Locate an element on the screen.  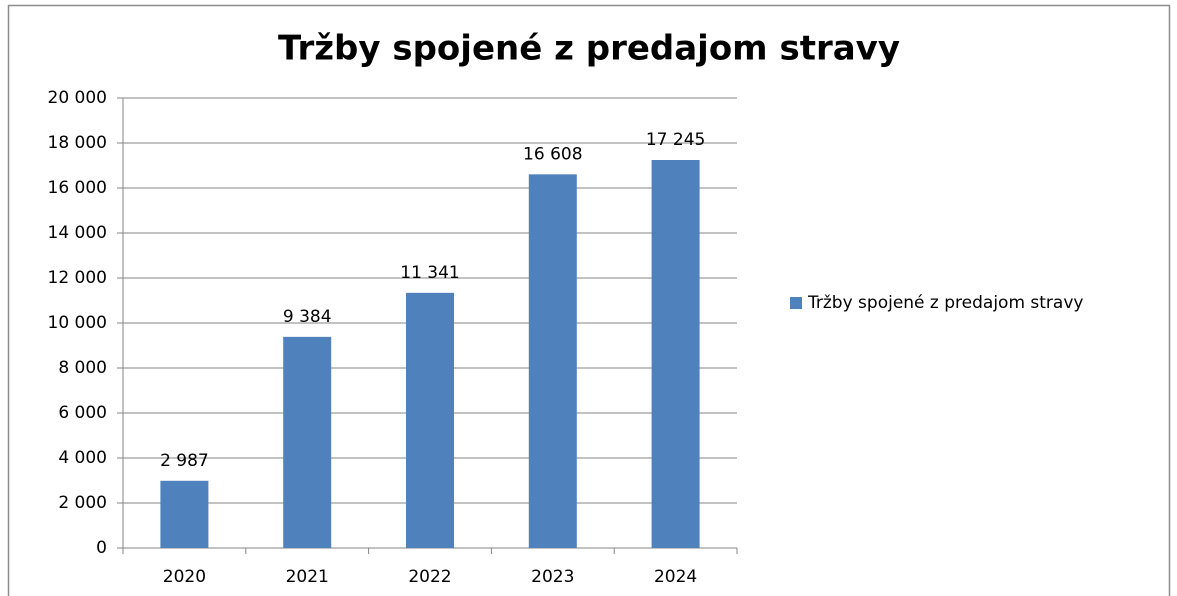
y-tick-label: 12 000 is located at coordinates (77, 278).